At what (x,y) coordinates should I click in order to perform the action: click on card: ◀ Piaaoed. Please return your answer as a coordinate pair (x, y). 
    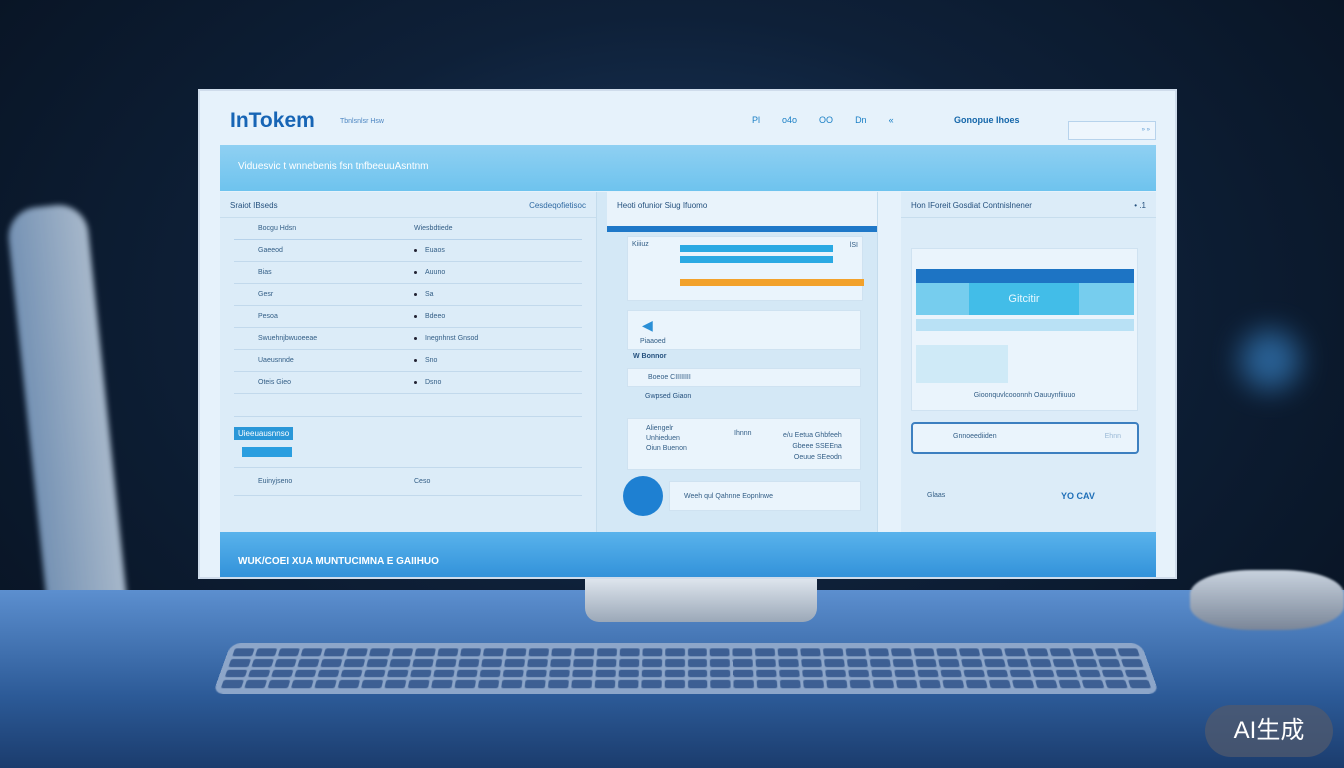
    Looking at the image, I should click on (744, 330).